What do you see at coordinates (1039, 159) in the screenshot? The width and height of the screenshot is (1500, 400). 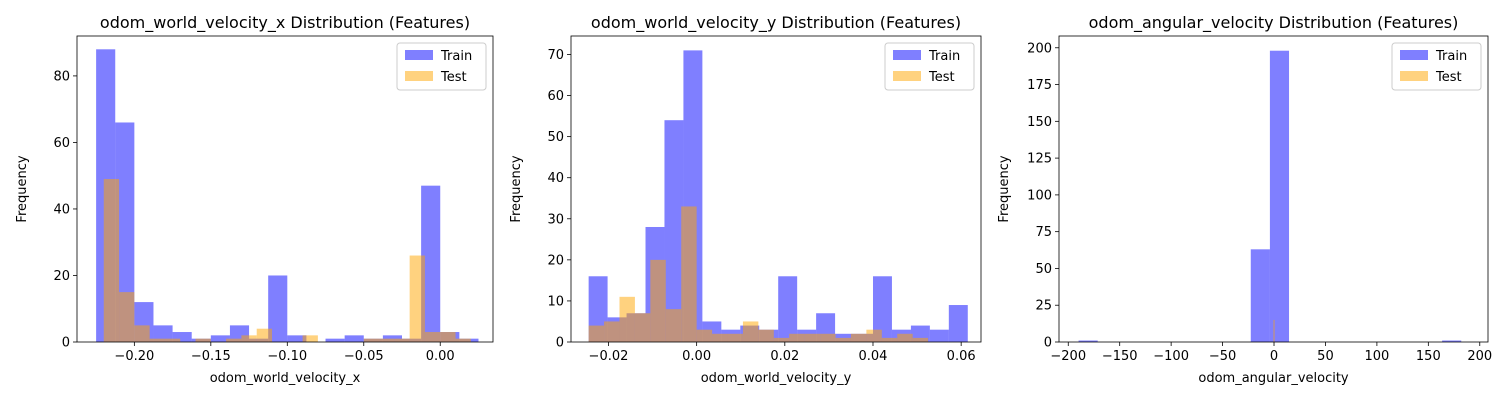 I see `y-tick-label: 125` at bounding box center [1039, 159].